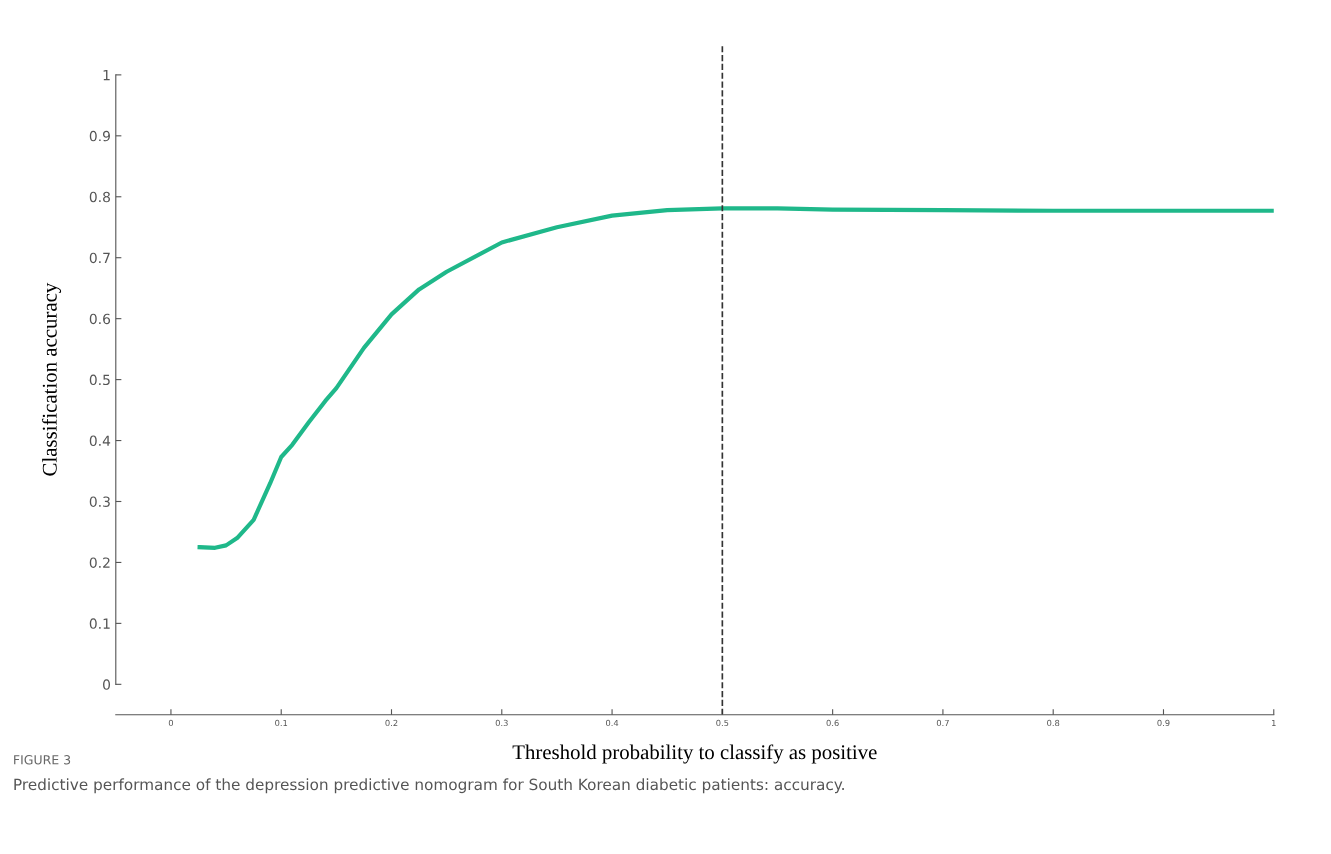 The height and width of the screenshot is (854, 1331). What do you see at coordinates (612, 723) in the screenshot?
I see `x-tick-label: 0.4` at bounding box center [612, 723].